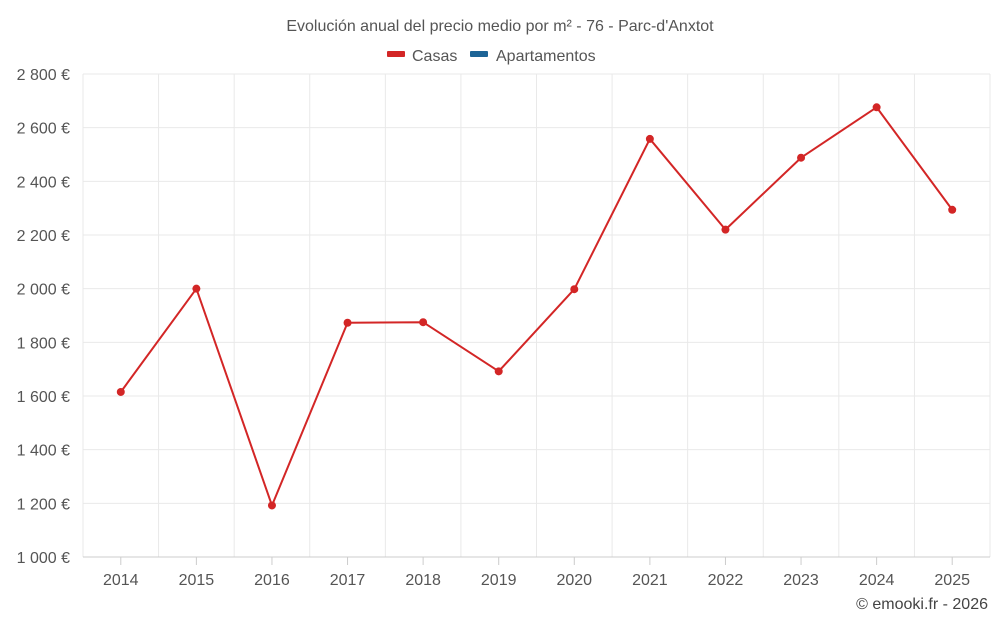  What do you see at coordinates (546, 56) in the screenshot?
I see `legend-label: Apartamentos` at bounding box center [546, 56].